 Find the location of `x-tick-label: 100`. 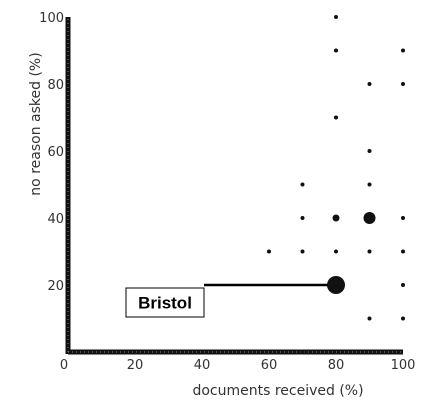

x-tick-label: 100 is located at coordinates (403, 365).